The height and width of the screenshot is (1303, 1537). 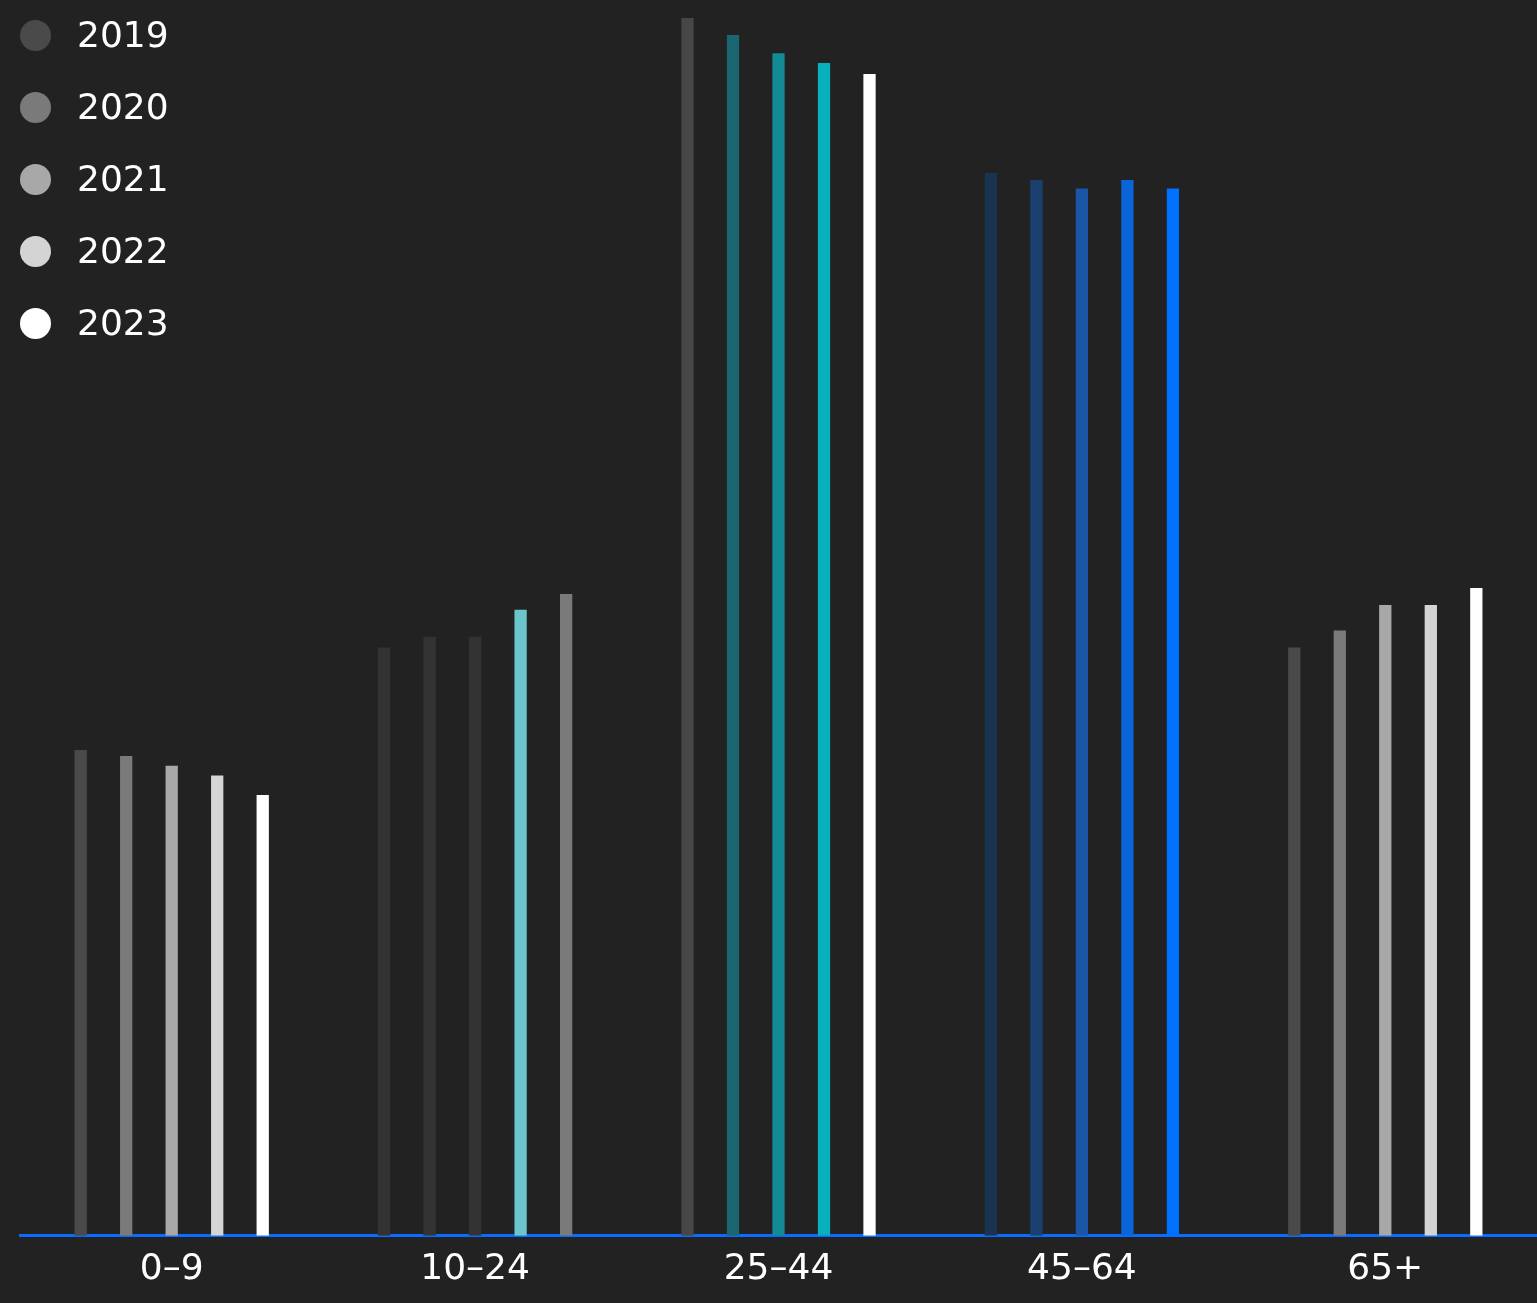 I want to click on x-tick-label: 65+, so click(x=1385, y=1266).